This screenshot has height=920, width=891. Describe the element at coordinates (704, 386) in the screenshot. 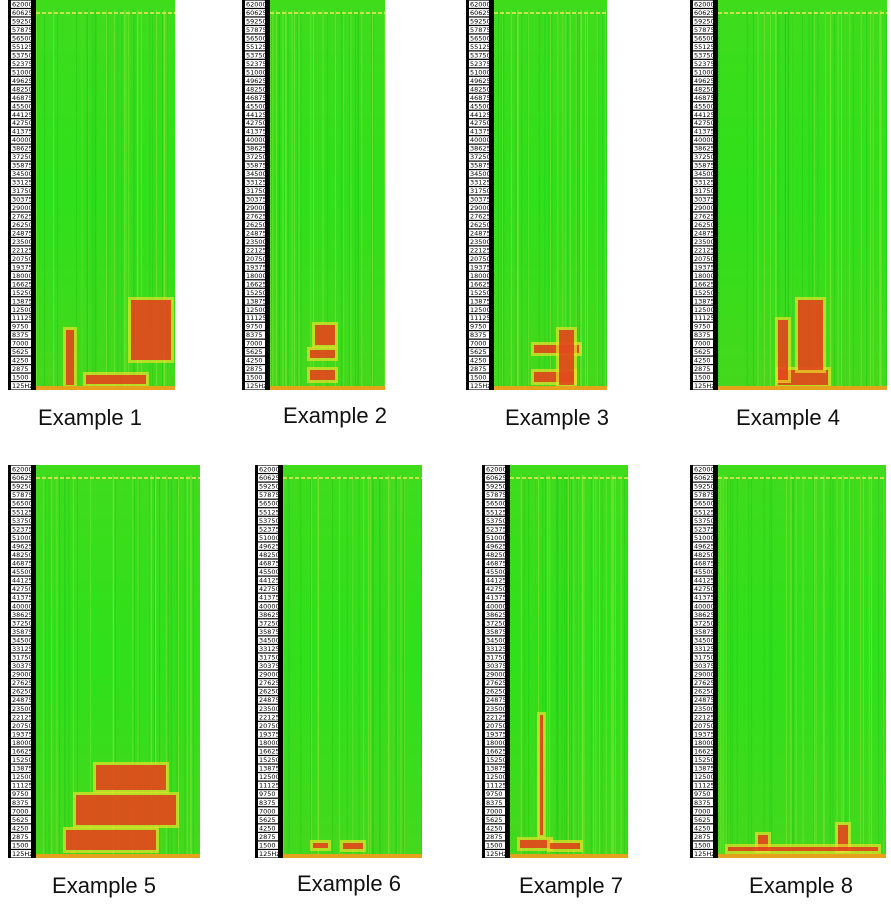

I see `frequency-tick-label: 125Hz` at that location.